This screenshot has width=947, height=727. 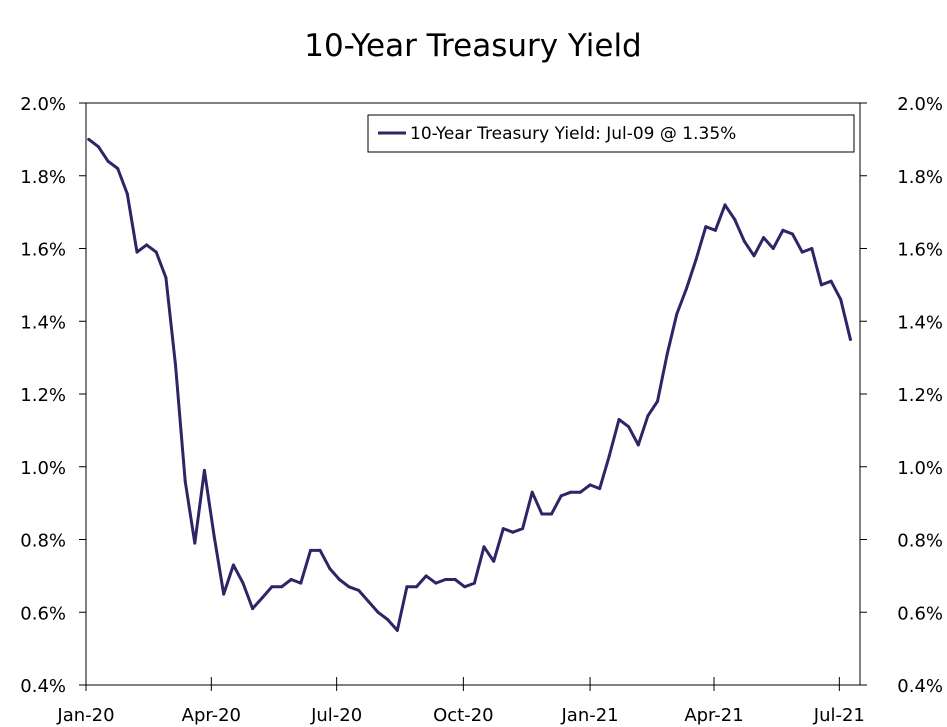 What do you see at coordinates (920, 613) in the screenshot?
I see `y-tick-label-right: 0.6%` at bounding box center [920, 613].